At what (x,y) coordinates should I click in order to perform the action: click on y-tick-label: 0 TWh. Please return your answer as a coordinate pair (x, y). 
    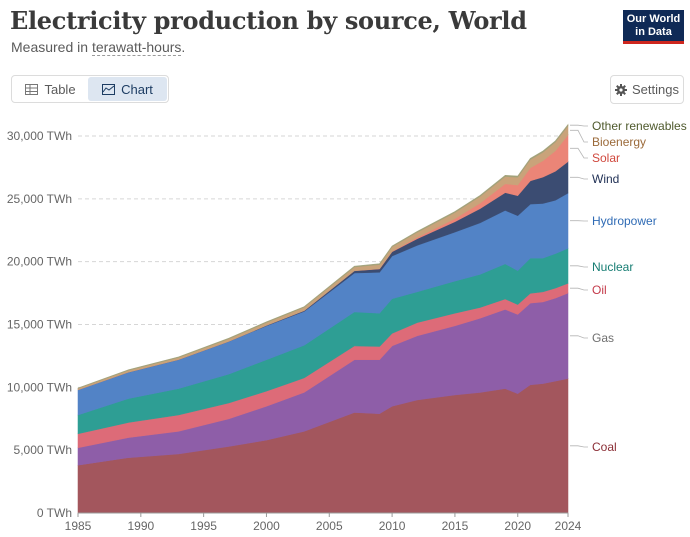
    Looking at the image, I should click on (54, 513).